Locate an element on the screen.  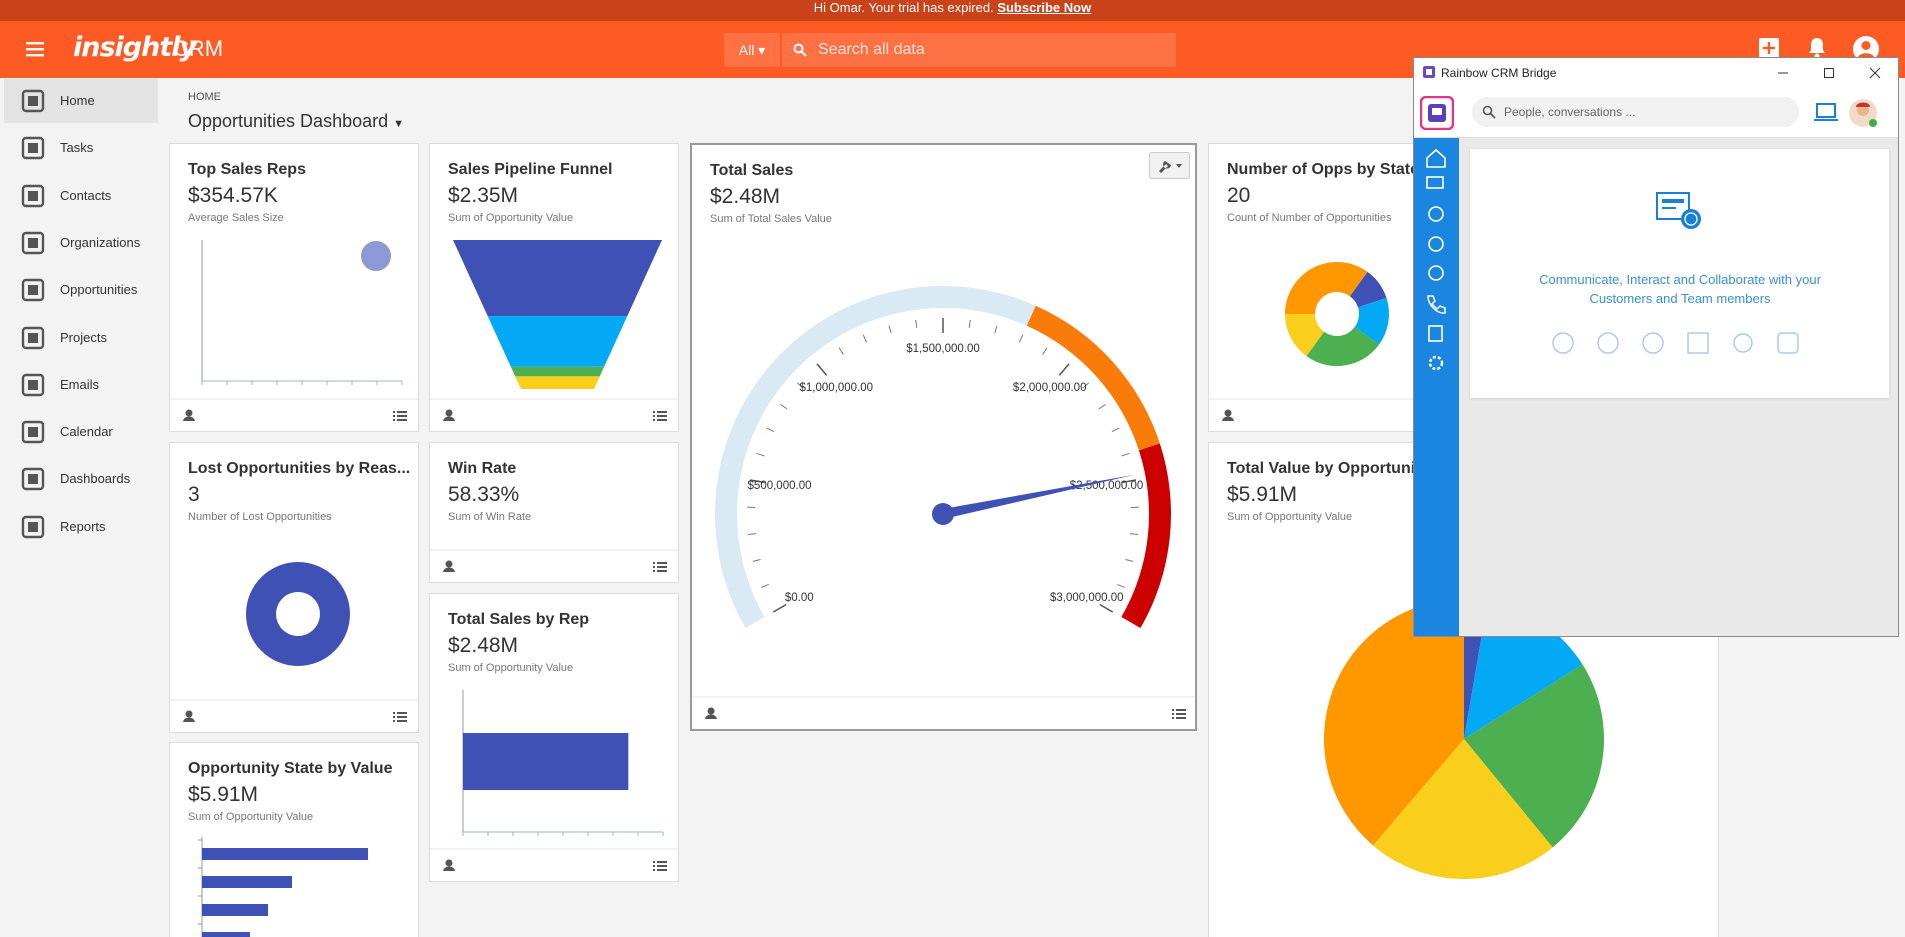
search-box: Search all data is located at coordinates (979, 50).